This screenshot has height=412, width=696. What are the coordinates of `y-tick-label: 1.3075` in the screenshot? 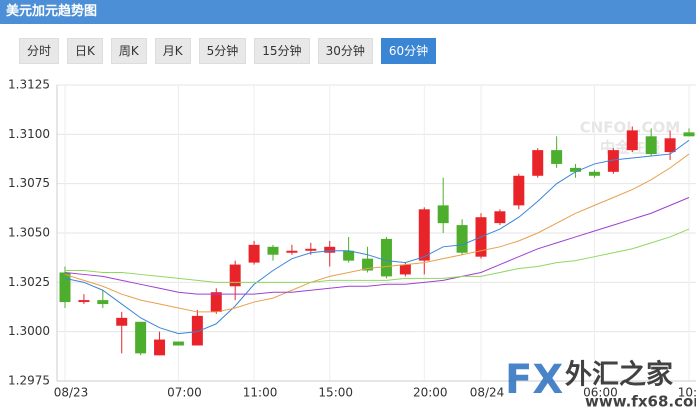 It's located at (29, 183).